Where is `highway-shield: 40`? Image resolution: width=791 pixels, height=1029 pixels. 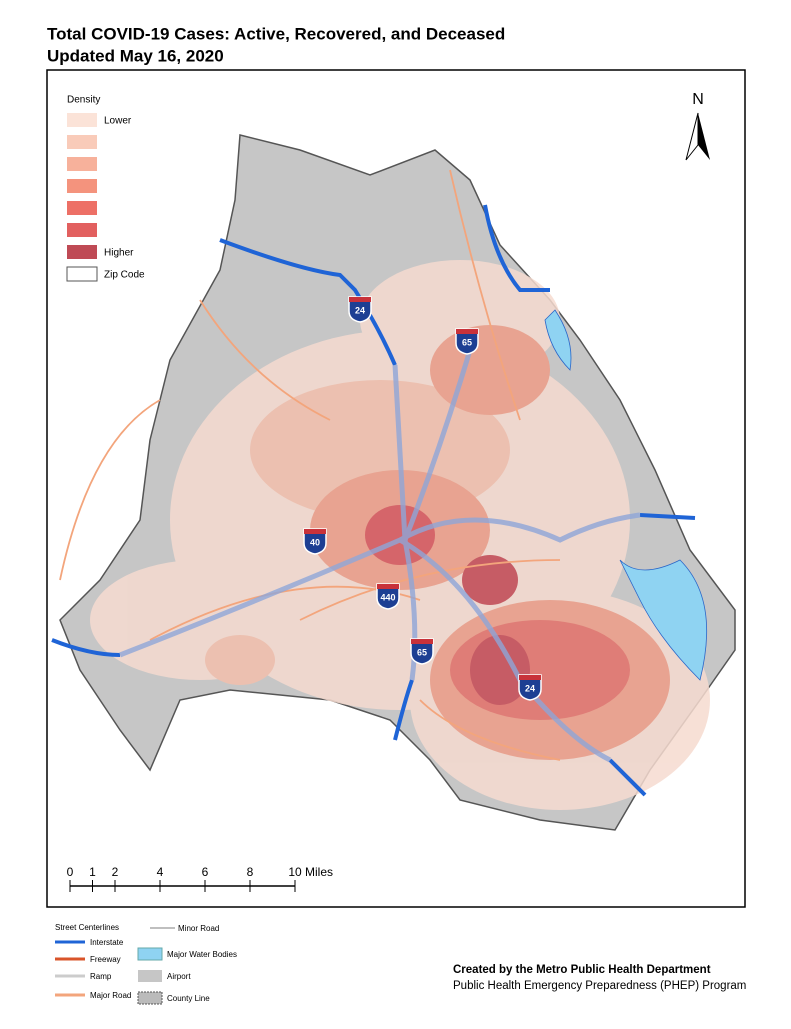
highway-shield: 40 is located at coordinates (315, 541).